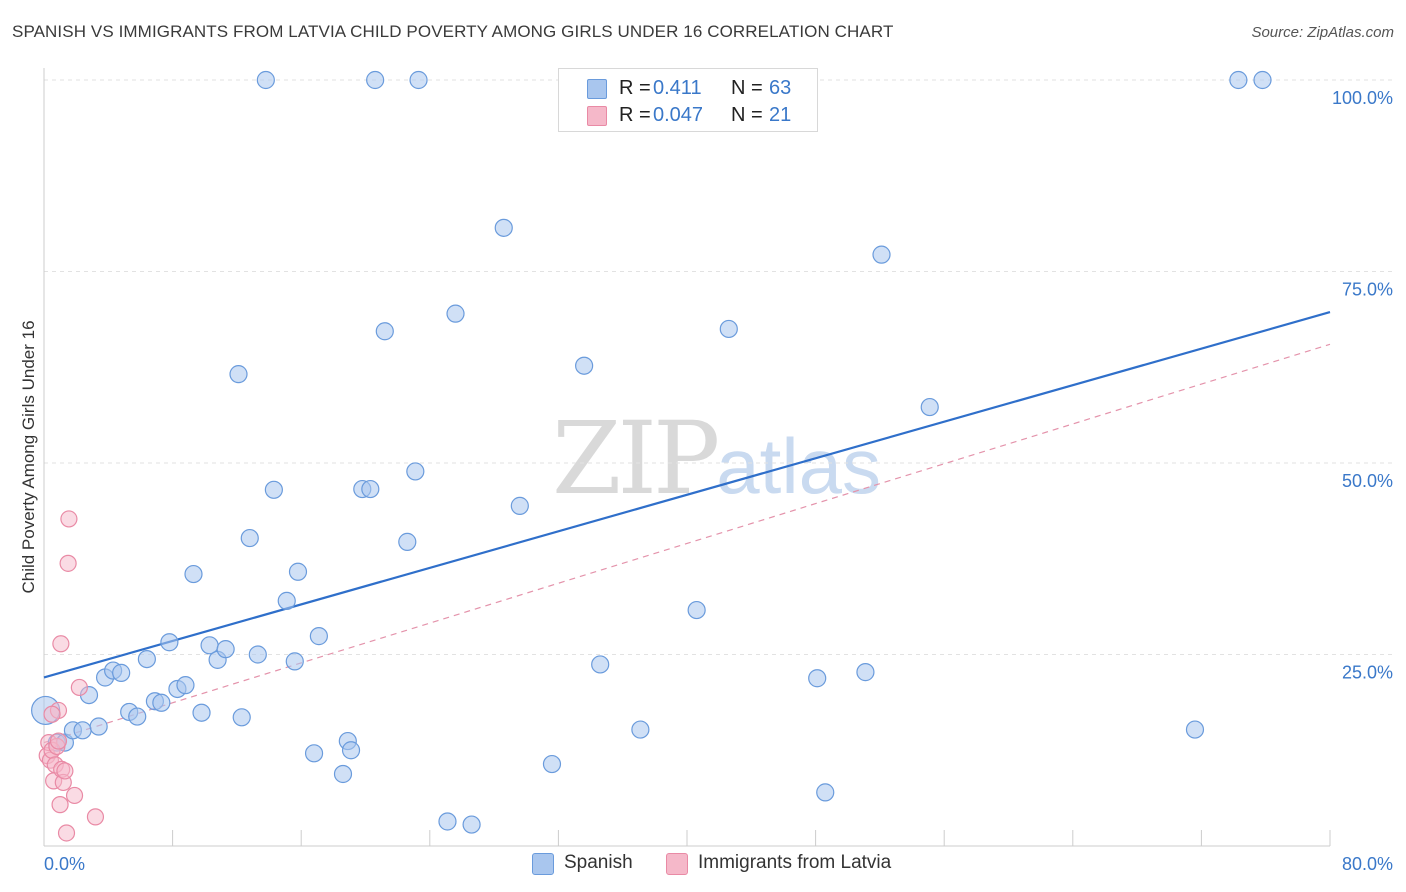  I want to click on watermark-zip: ZIP, so click(636, 458).